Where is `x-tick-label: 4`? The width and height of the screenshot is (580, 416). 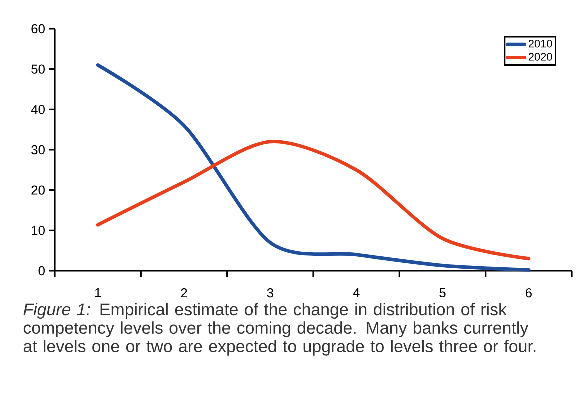
x-tick-label: 4 is located at coordinates (356, 293).